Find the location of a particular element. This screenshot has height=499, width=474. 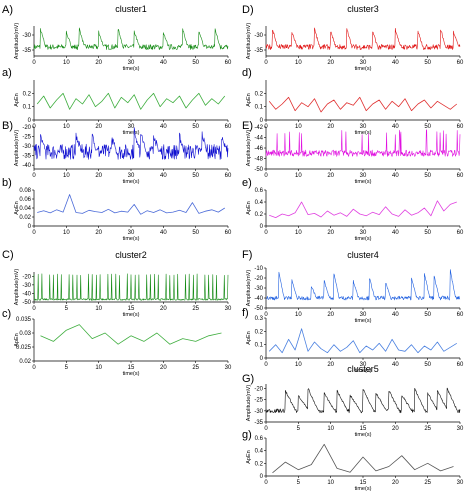

x-tick-label-A: 0 is located at coordinates (34, 63).